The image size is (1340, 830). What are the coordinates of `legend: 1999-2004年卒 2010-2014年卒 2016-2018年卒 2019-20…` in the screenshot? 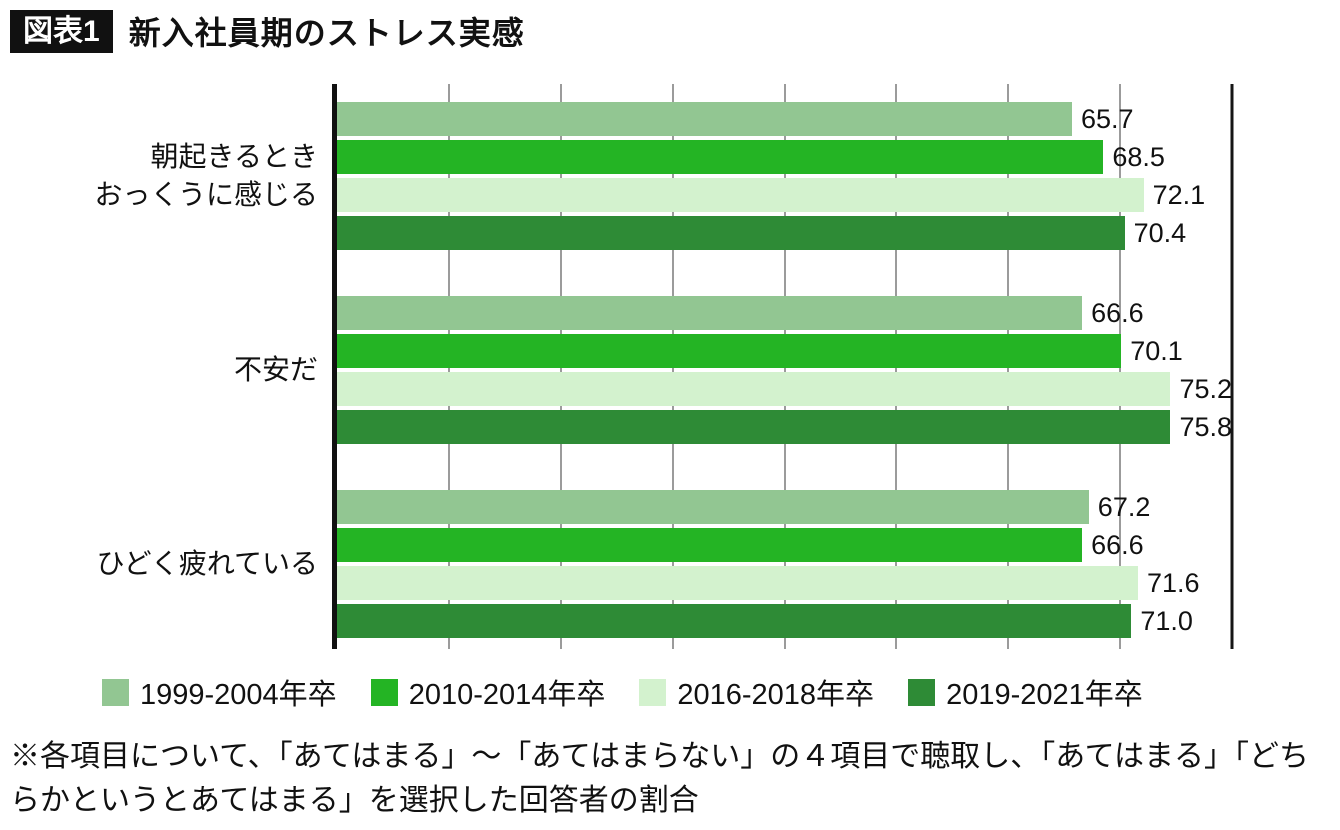 It's located at (668, 692).